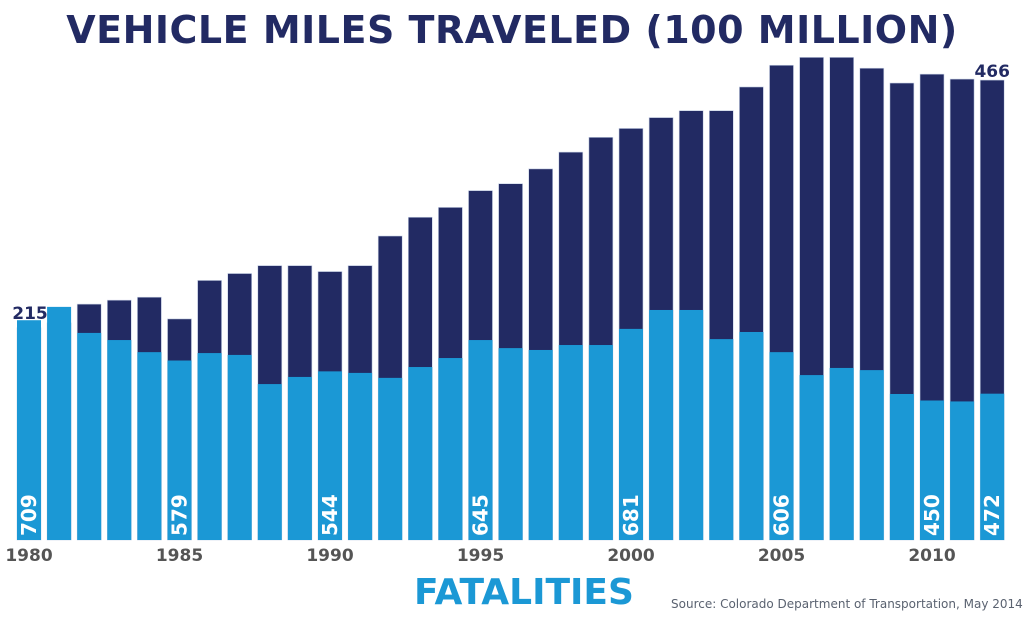 This screenshot has width=1024, height=627. What do you see at coordinates (329, 556) in the screenshot?
I see `x-tick-label: 1990` at bounding box center [329, 556].